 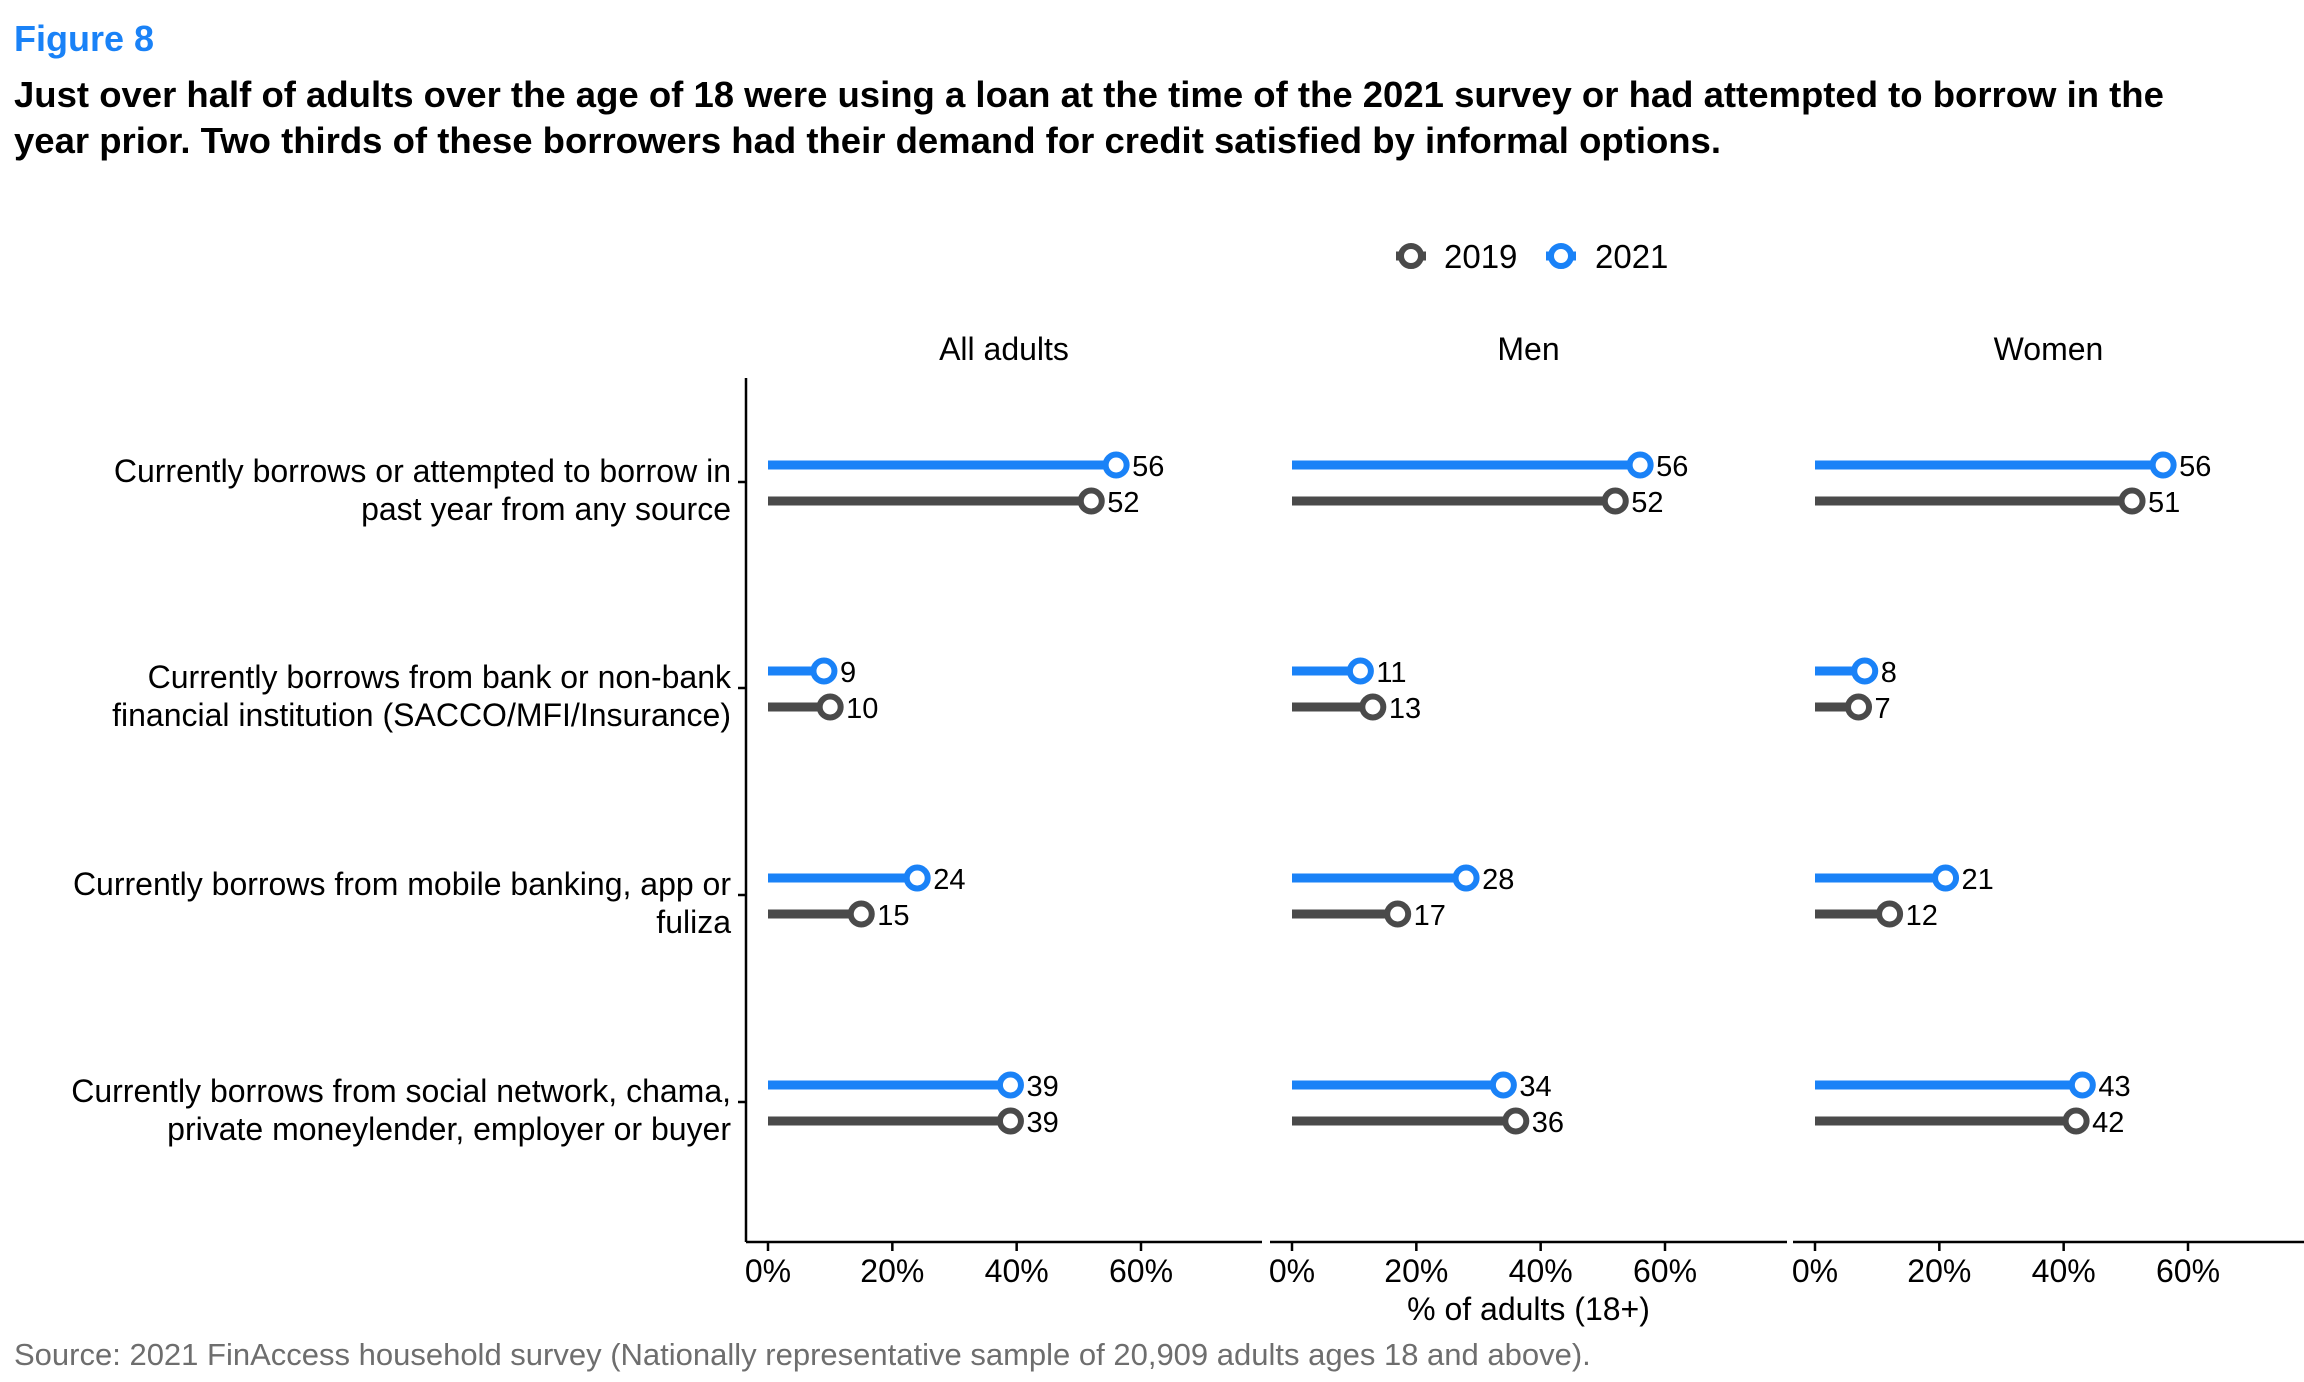 What do you see at coordinates (440, 677) in the screenshot?
I see `category-label-line1: Currently borrows from bank or non-bank` at bounding box center [440, 677].